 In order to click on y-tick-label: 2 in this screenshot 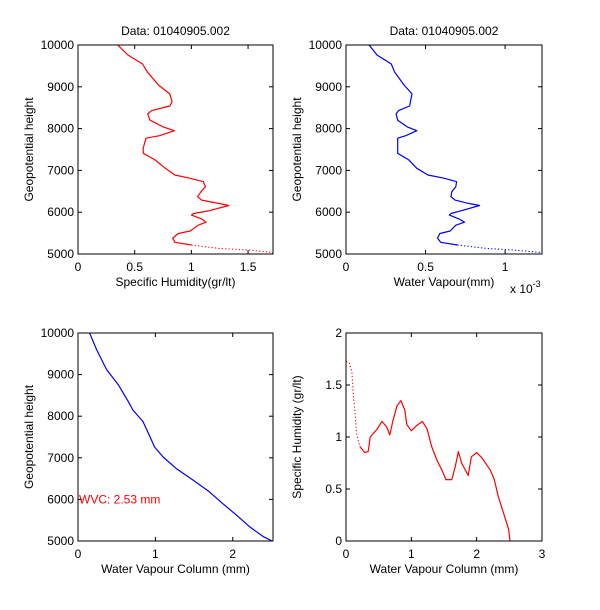, I will do `click(338, 333)`.